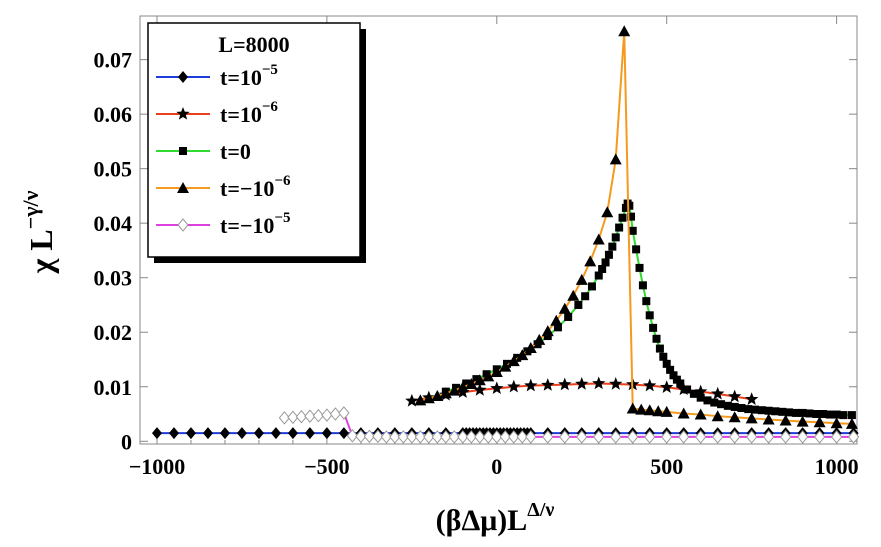  What do you see at coordinates (113, 387) in the screenshot?
I see `y-tick-label: 0.01` at bounding box center [113, 387].